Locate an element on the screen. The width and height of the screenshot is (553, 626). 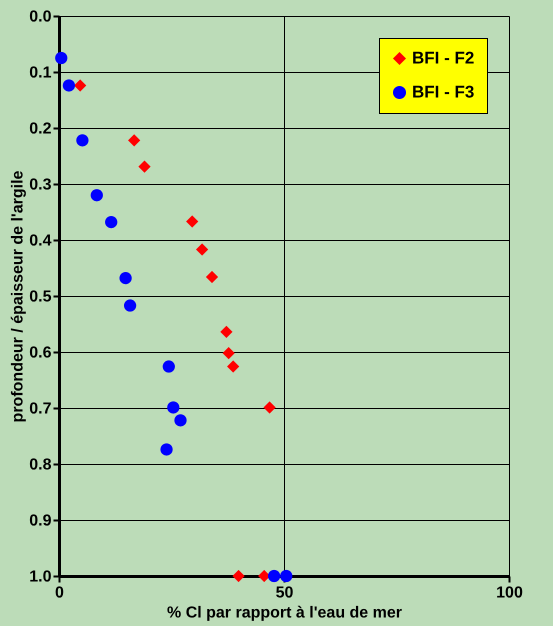
y-tick-label: 0.9 is located at coordinates (40, 521).